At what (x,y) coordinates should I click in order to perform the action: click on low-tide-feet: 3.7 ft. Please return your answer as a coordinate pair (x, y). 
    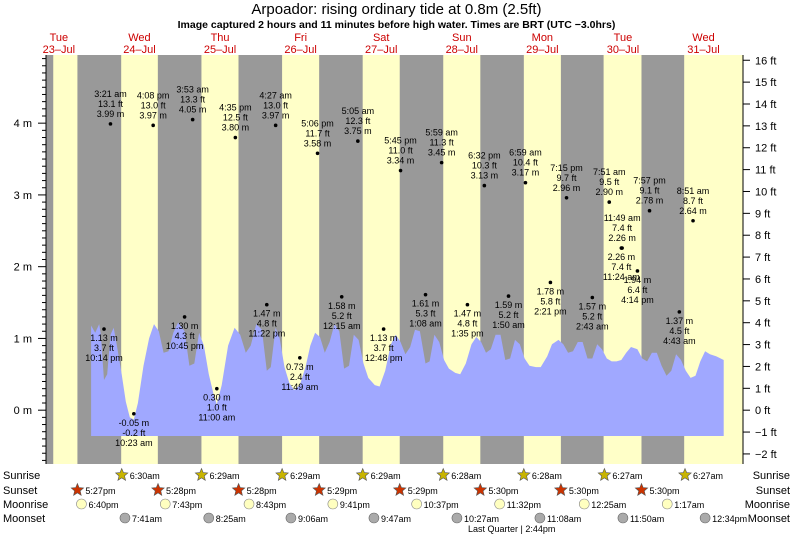
    Looking at the image, I should click on (104, 348).